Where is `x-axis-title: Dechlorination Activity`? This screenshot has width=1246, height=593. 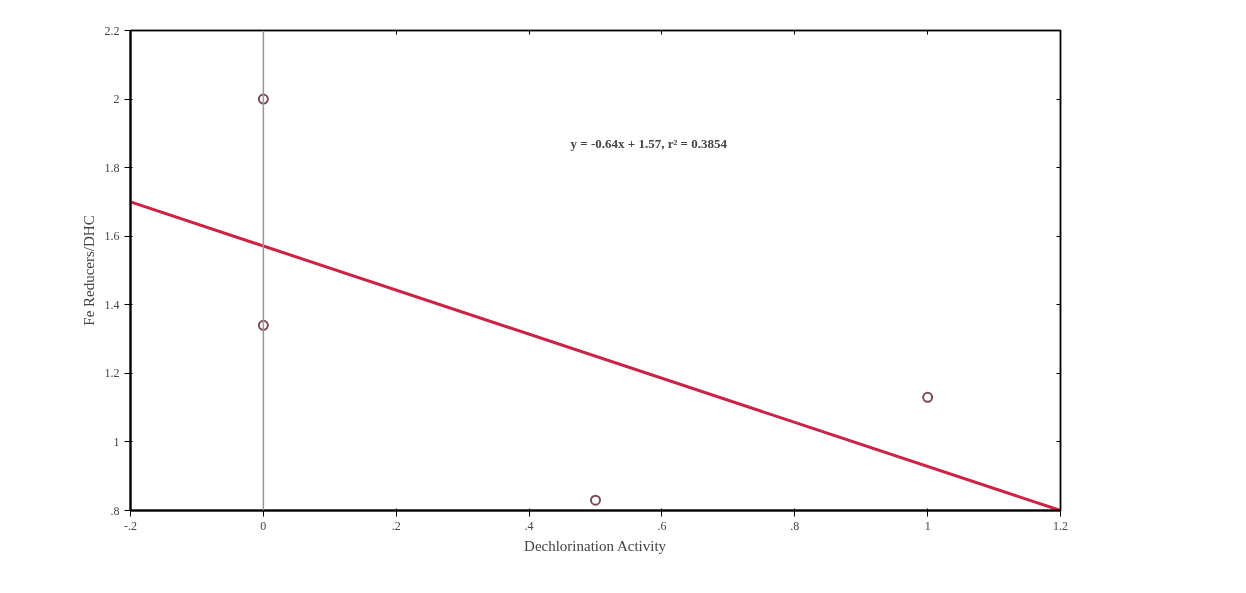 x-axis-title: Dechlorination Activity is located at coordinates (595, 545).